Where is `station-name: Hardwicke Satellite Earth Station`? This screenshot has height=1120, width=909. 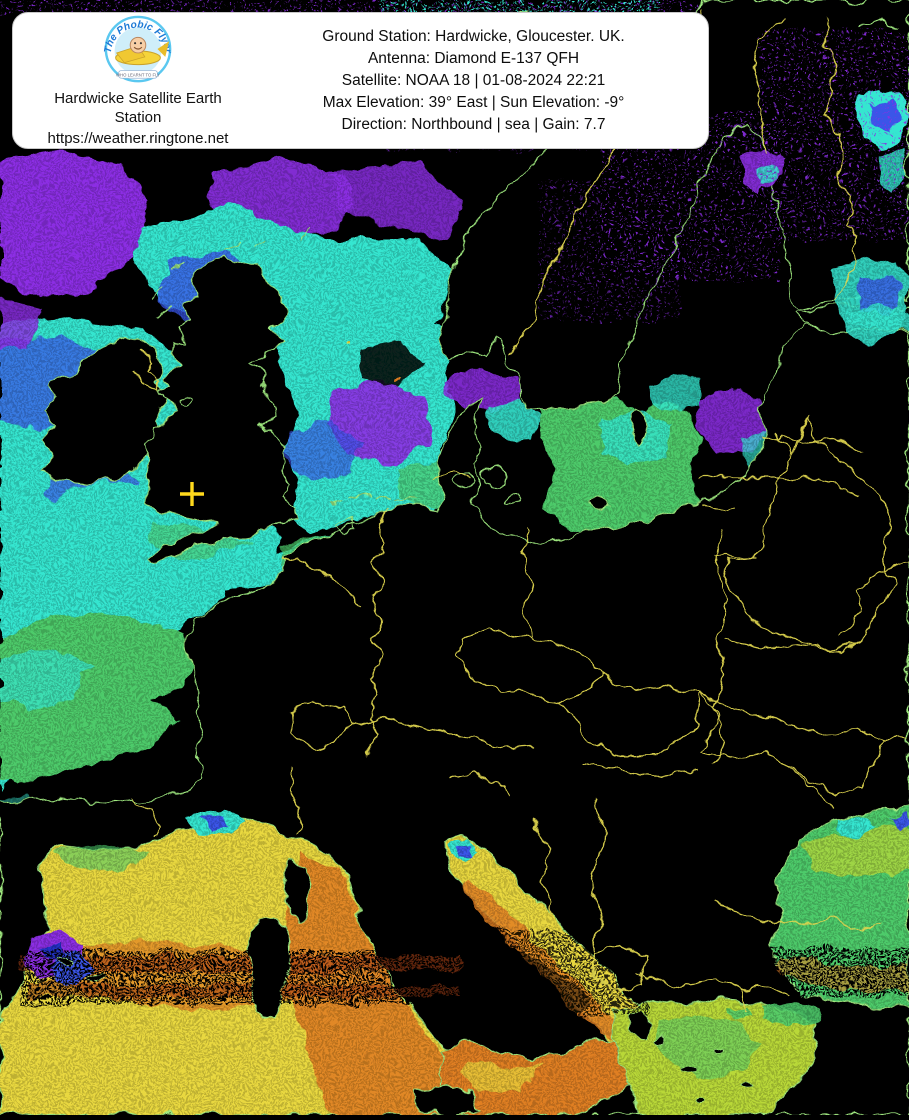 station-name: Hardwicke Satellite Earth Station is located at coordinates (138, 108).